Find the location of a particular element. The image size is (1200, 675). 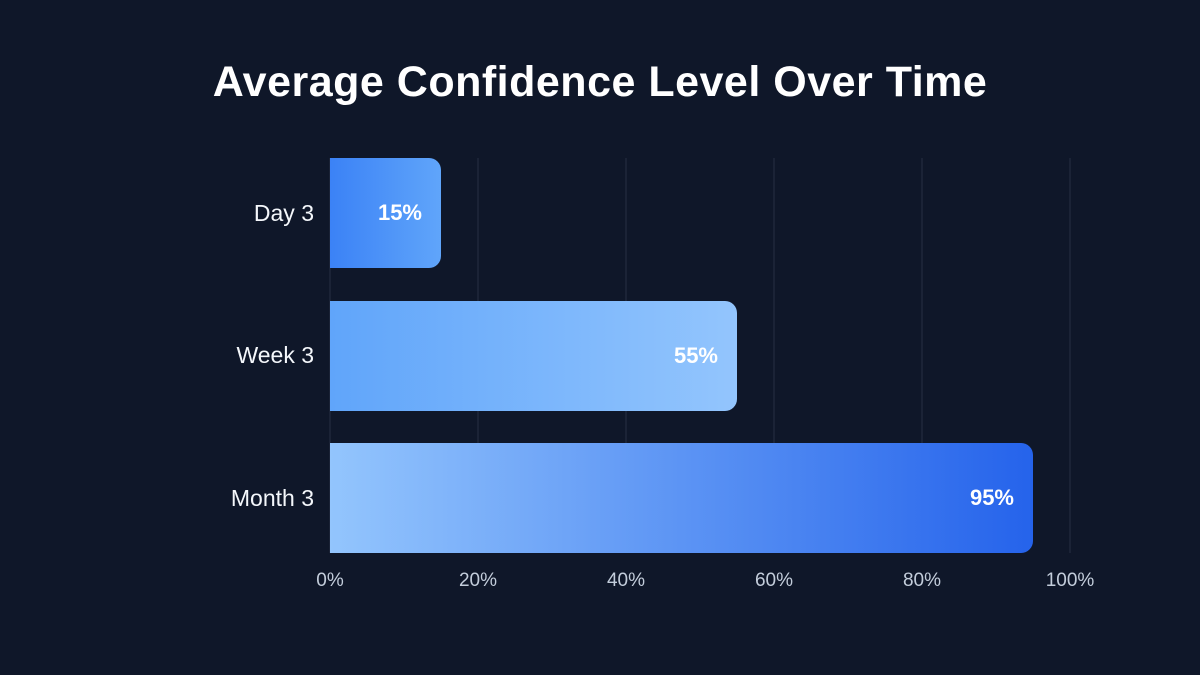

x-tick-label: 20% is located at coordinates (478, 580).